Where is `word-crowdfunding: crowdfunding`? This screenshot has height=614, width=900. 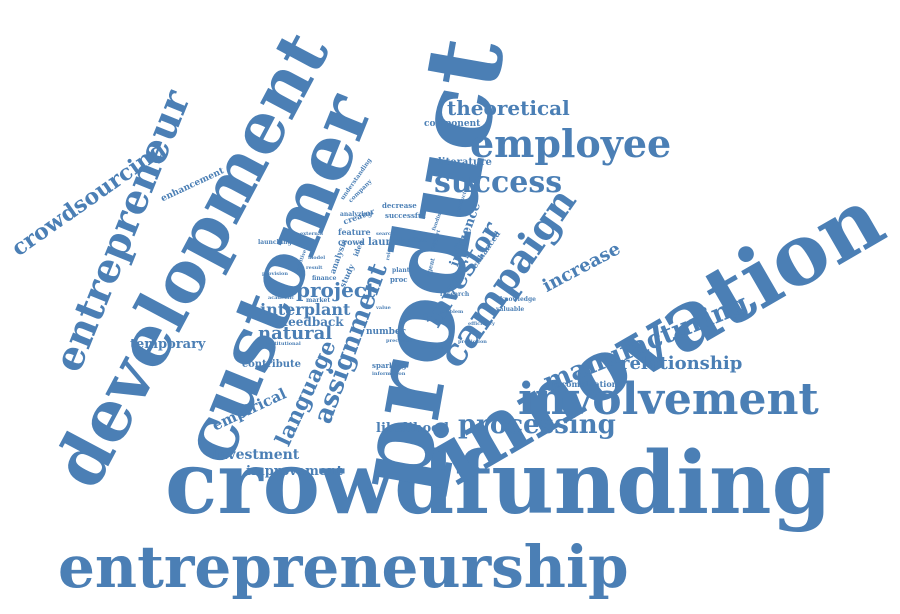 word-crowdfunding: crowdfunding is located at coordinates (498, 483).